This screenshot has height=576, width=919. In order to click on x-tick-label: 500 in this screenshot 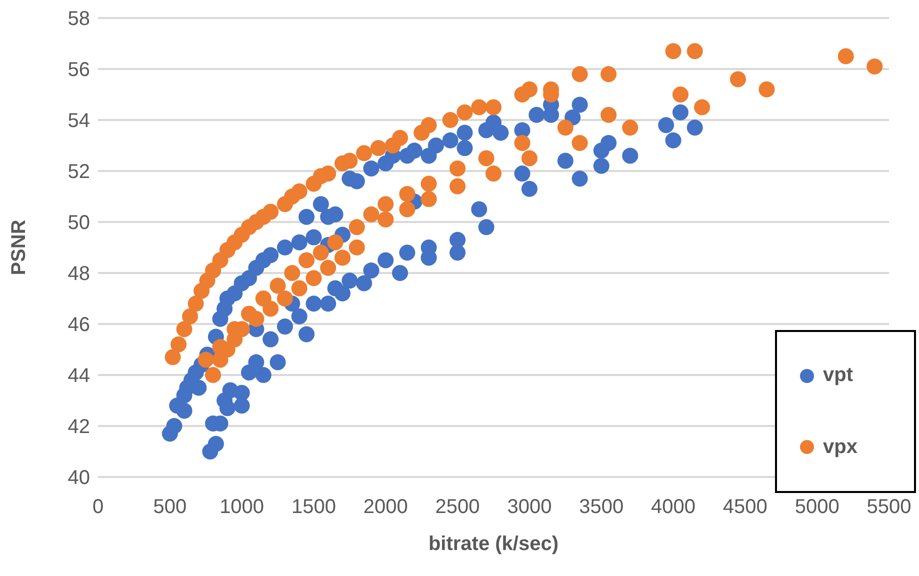, I will do `click(170, 507)`.